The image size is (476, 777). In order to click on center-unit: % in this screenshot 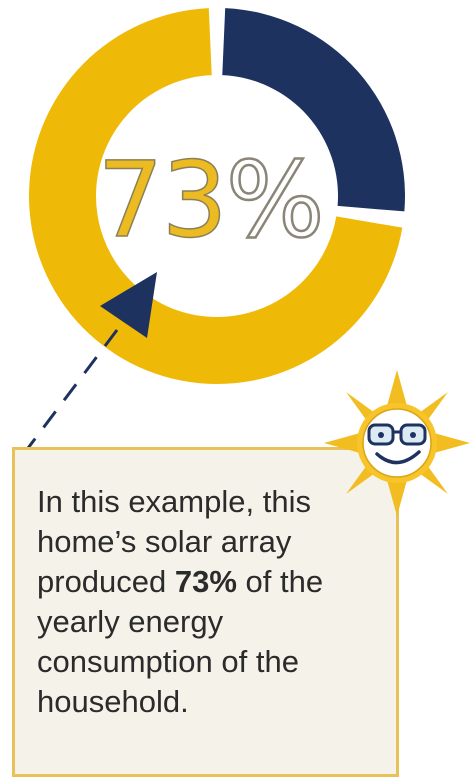, I will do `click(275, 200)`.